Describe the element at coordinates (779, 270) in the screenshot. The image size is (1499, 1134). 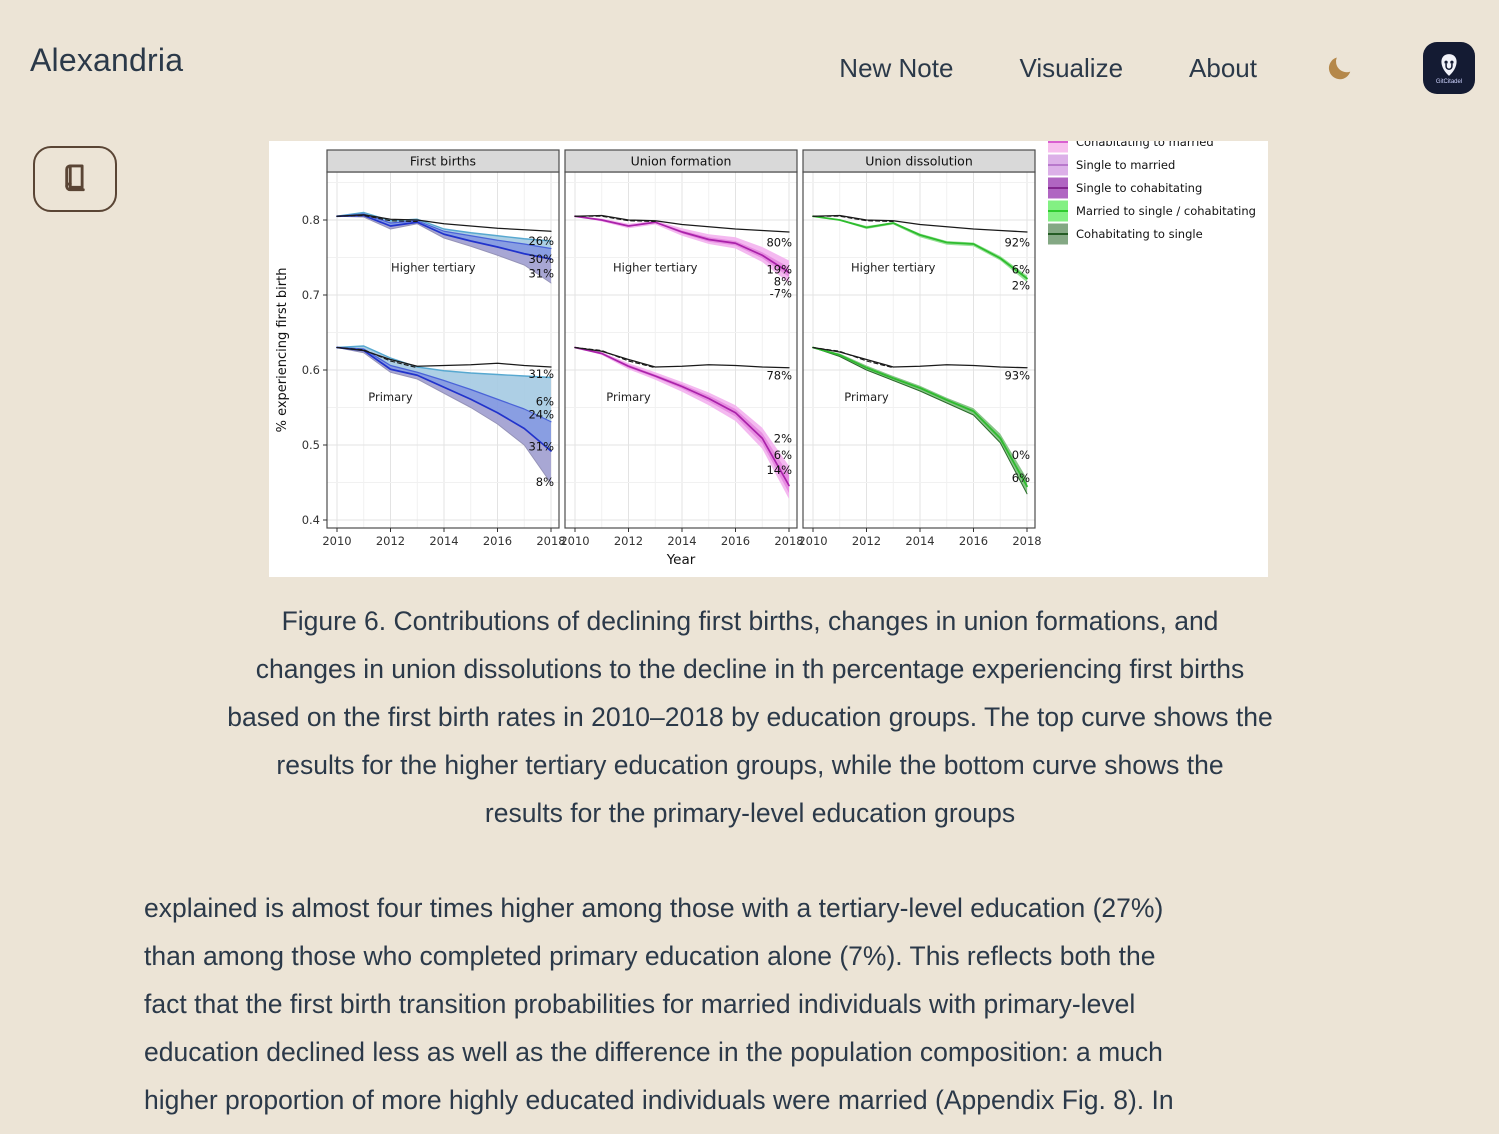
I see `svg-text: 19%` at that location.